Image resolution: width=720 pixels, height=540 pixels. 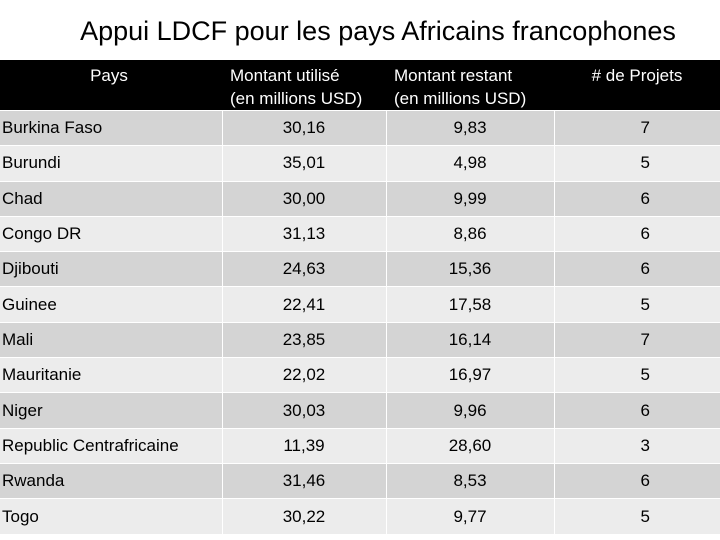 What do you see at coordinates (111, 481) in the screenshot?
I see `cell-country: Rwanda` at bounding box center [111, 481].